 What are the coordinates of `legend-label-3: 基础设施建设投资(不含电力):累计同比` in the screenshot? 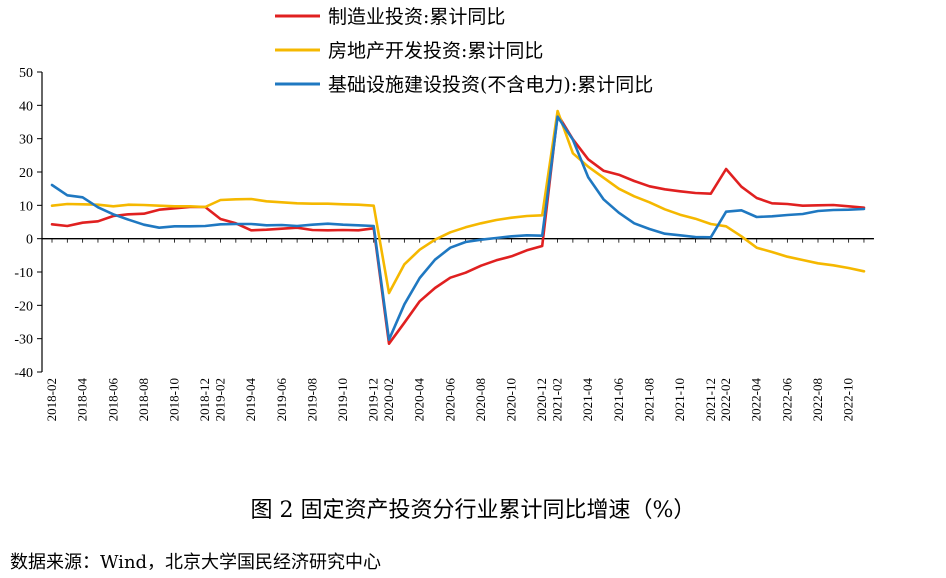 It's located at (490, 85).